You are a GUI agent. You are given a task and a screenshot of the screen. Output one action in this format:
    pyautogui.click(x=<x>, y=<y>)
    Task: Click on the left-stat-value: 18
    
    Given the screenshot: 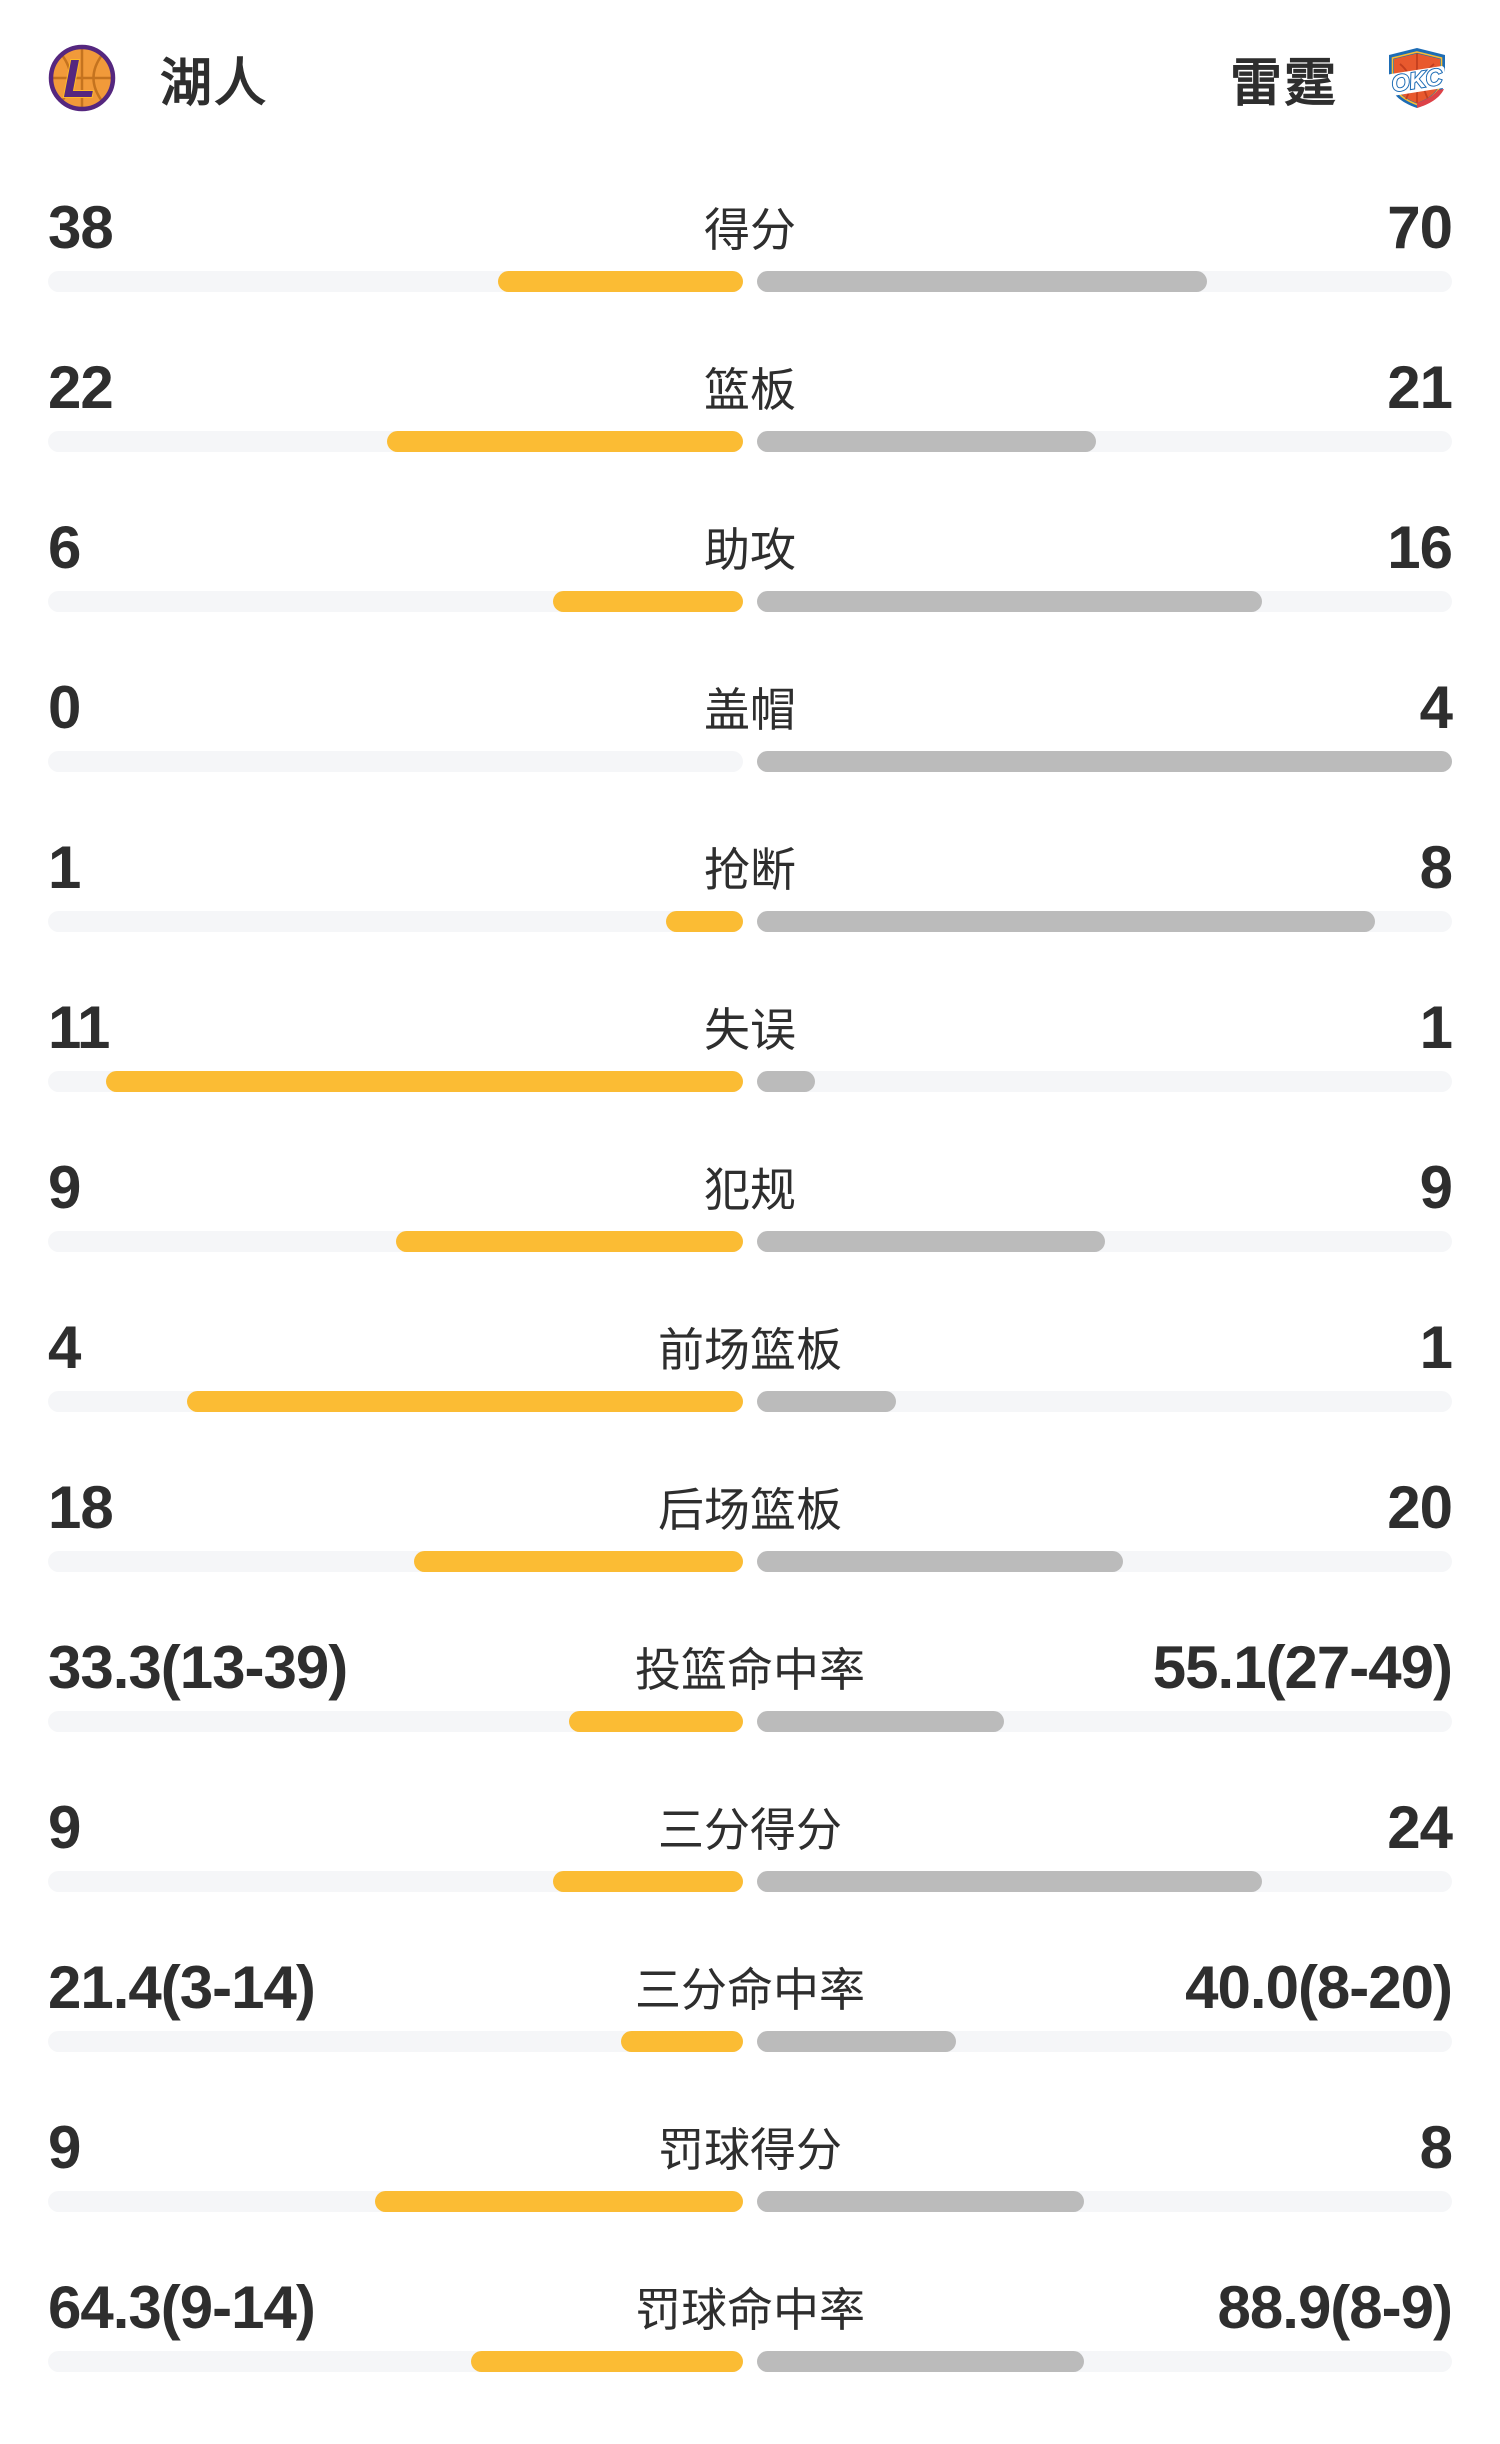 What is the action you would take?
    pyautogui.click(x=81, y=1507)
    